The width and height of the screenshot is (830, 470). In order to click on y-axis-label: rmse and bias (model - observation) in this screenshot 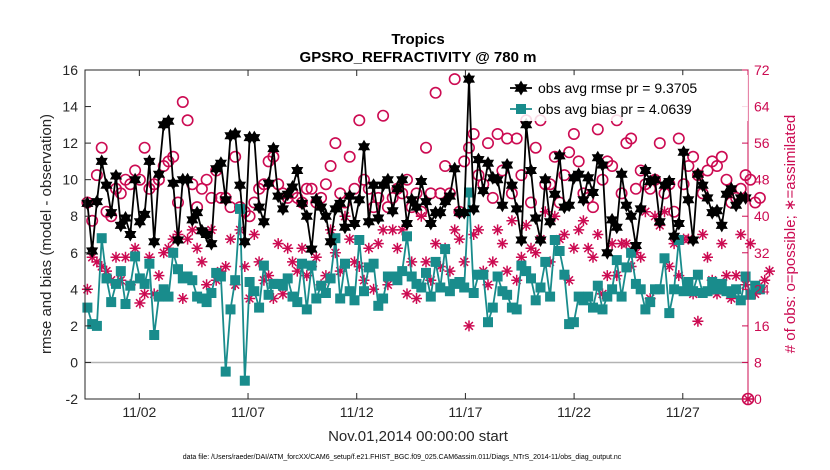, I will do `click(46, 234)`.